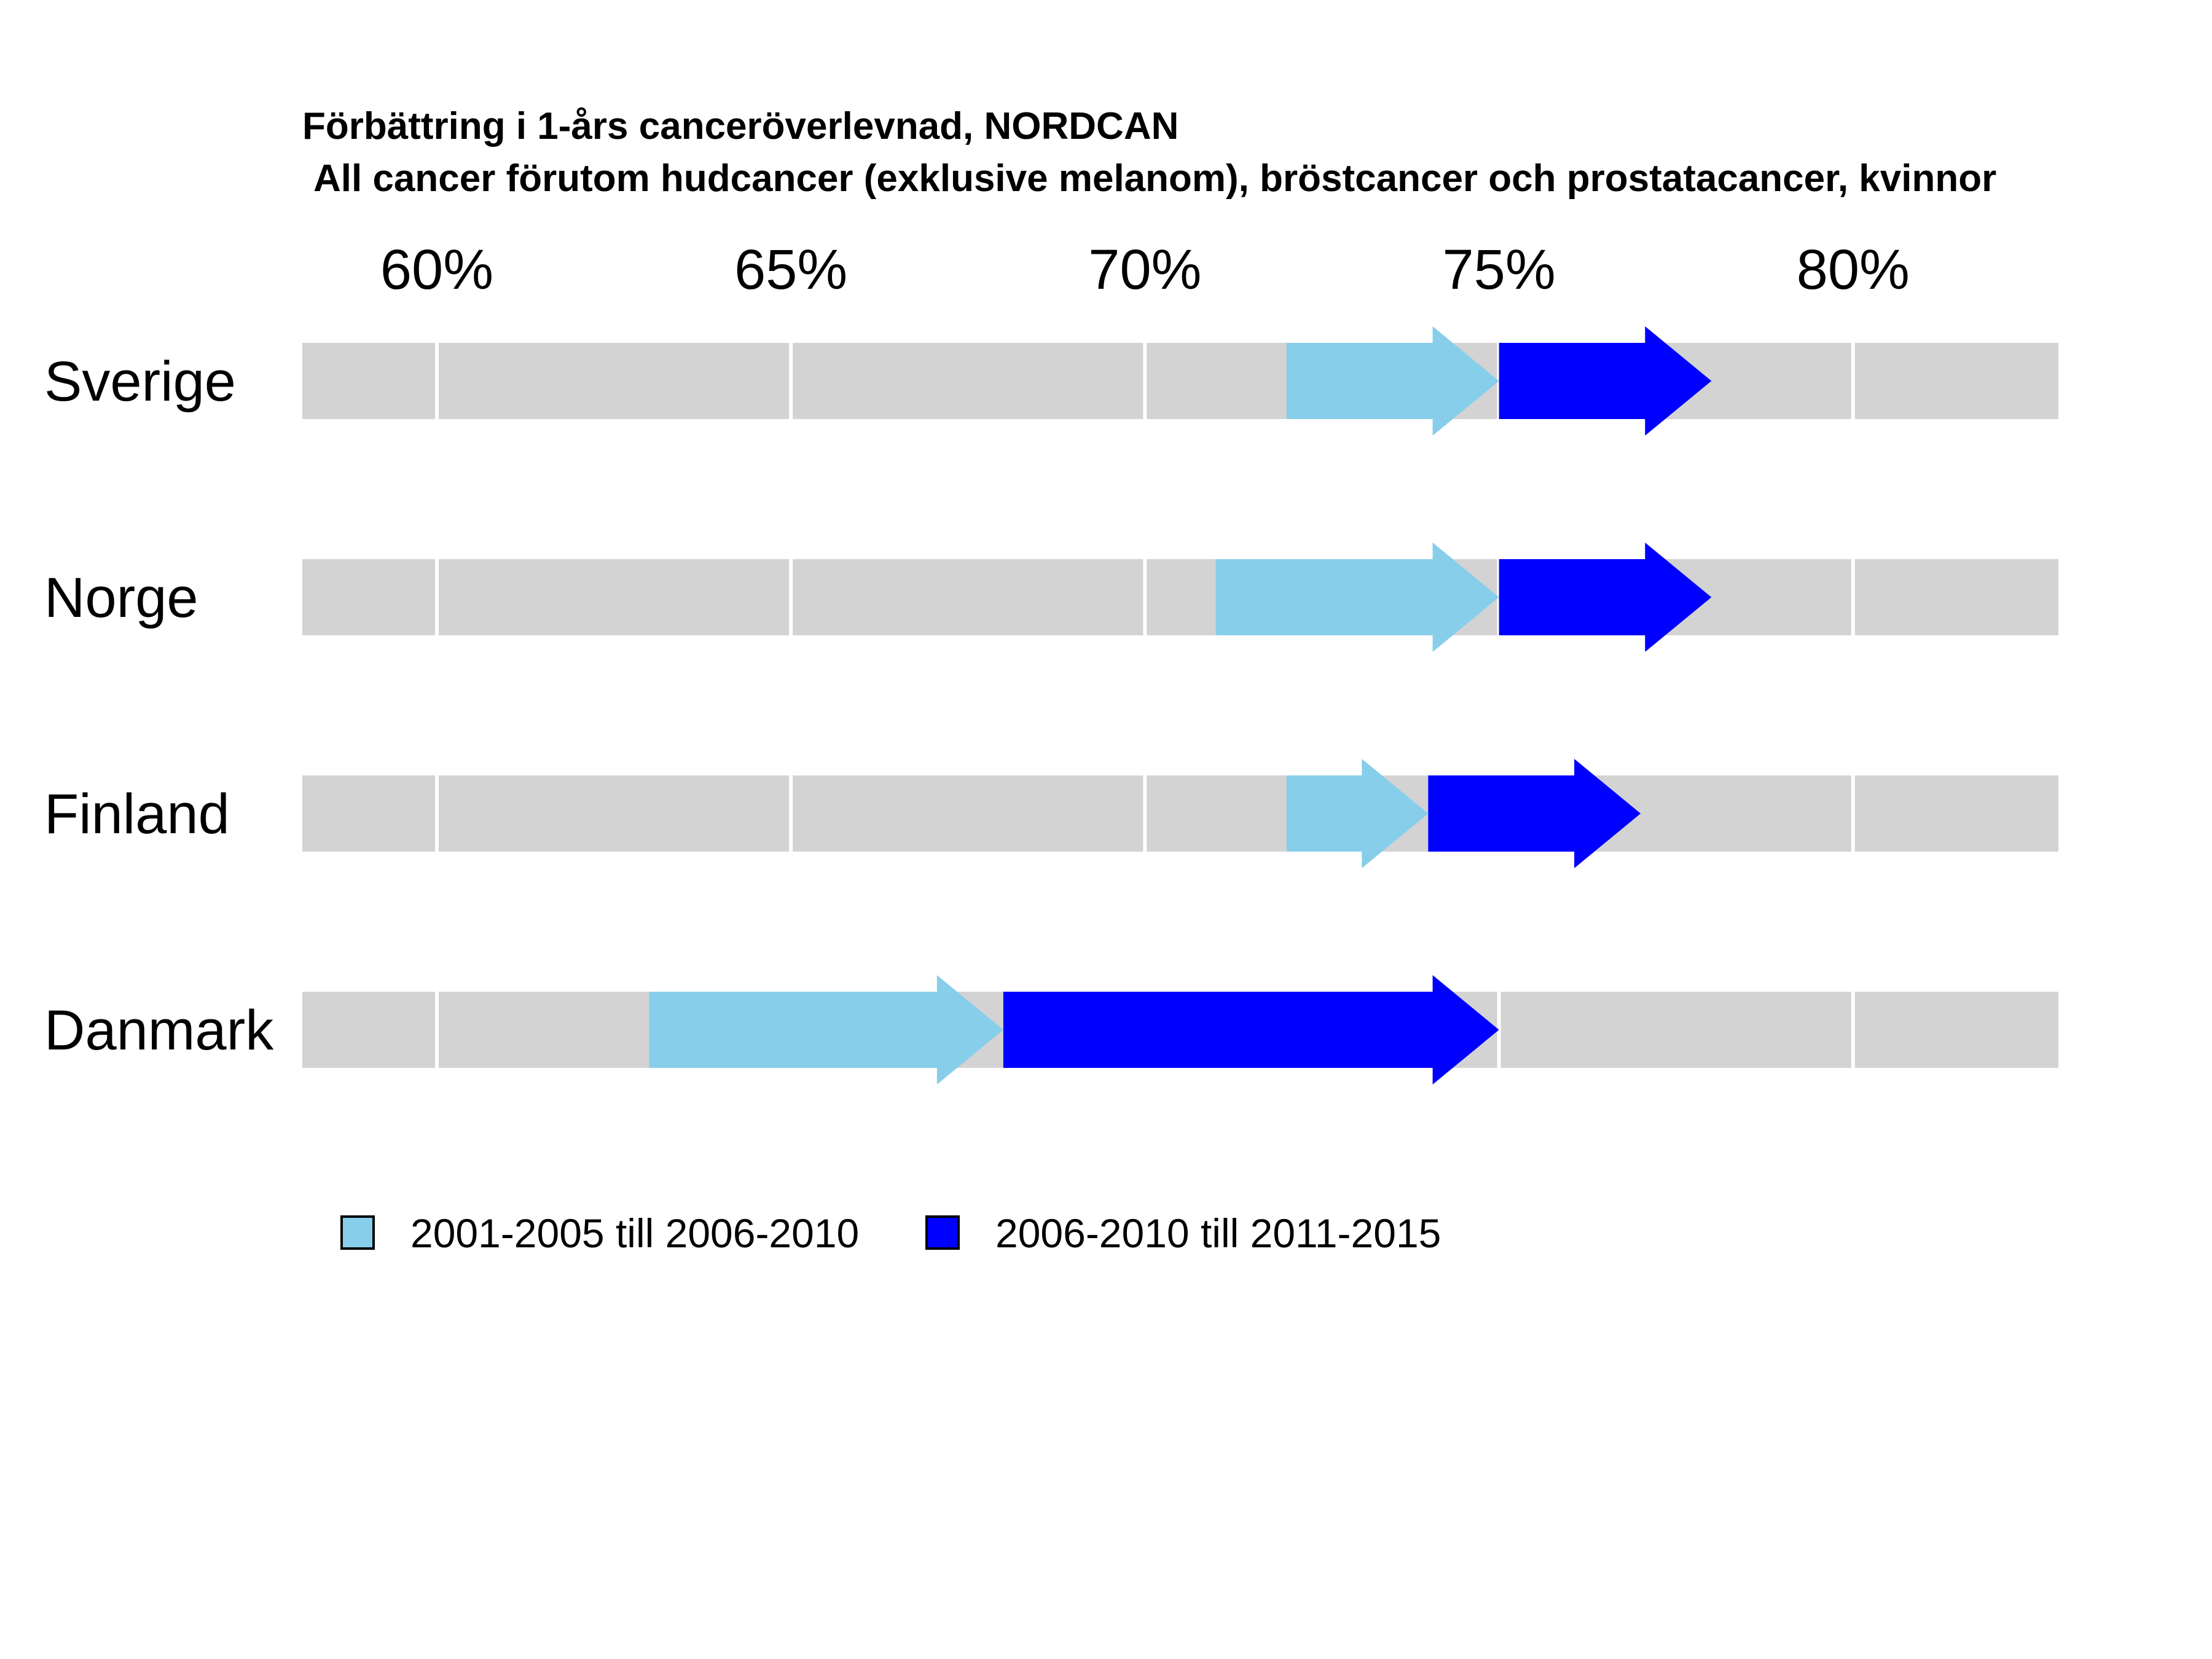 The image size is (2212, 1659). What do you see at coordinates (1853, 269) in the screenshot?
I see `x-tick-label: 80%` at bounding box center [1853, 269].